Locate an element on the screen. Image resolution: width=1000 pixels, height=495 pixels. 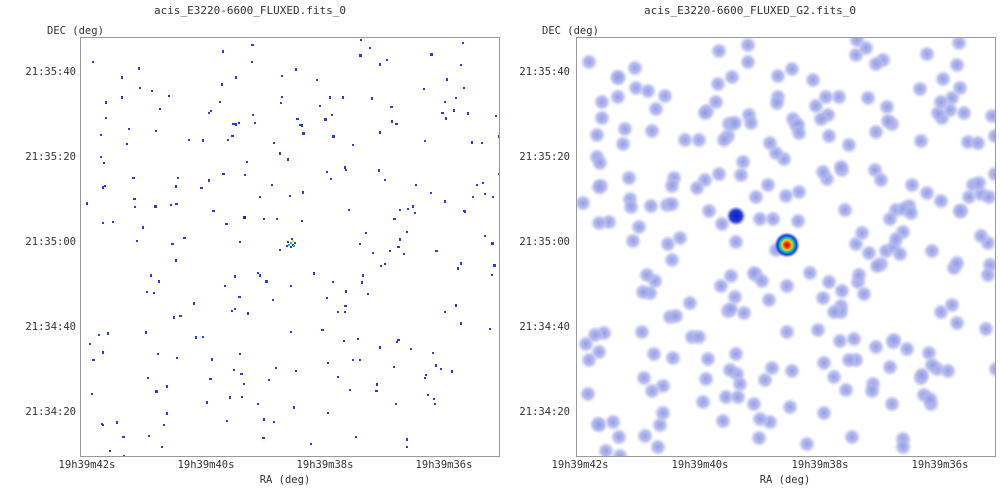
y-tick-raw-1: 21:35:20 is located at coordinates (50, 157).